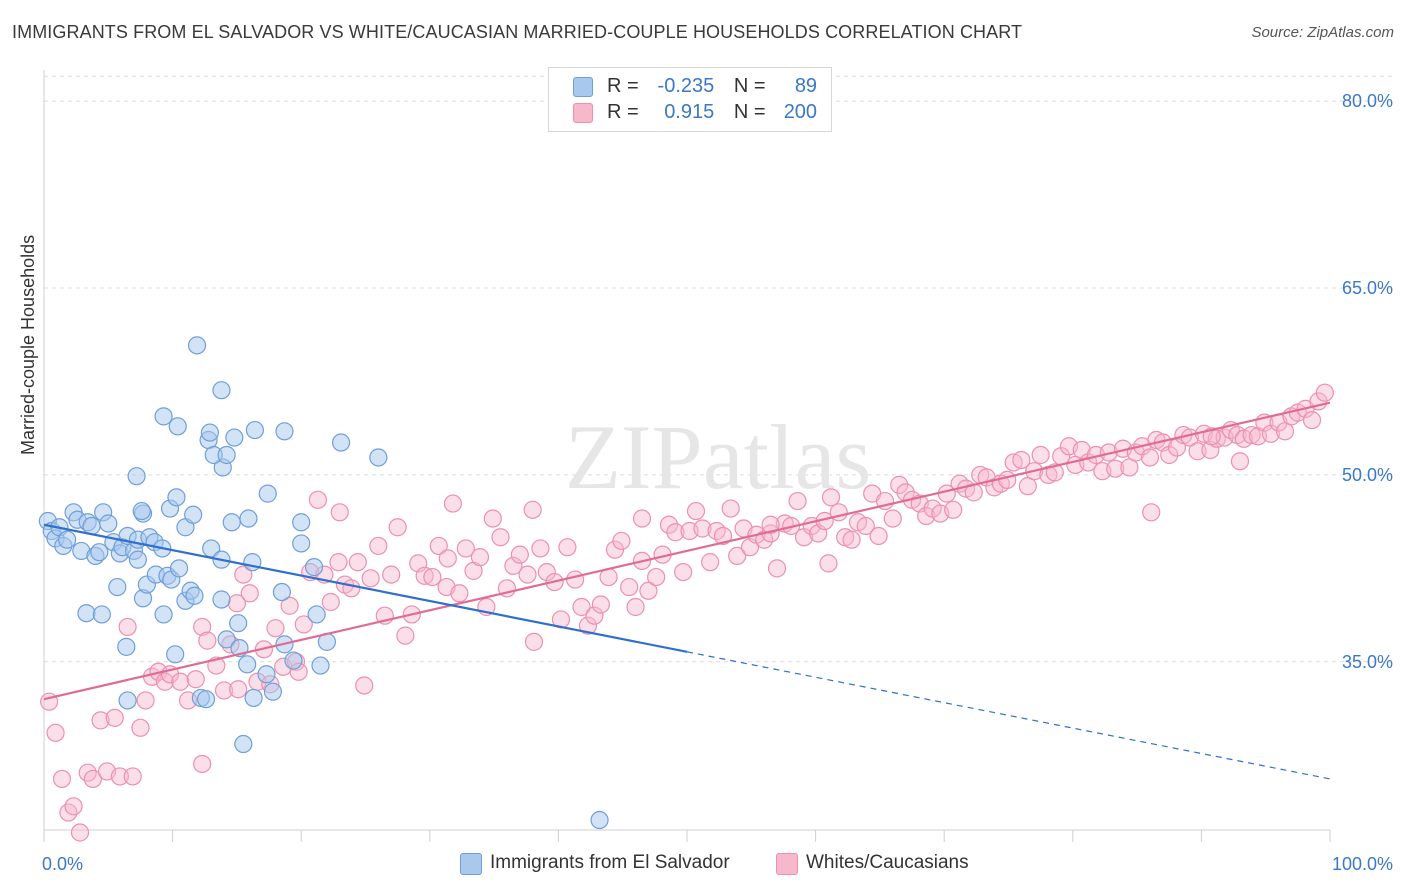  What do you see at coordinates (749, 86) in the screenshot?
I see `legend-blue-n-label: N =` at bounding box center [749, 86].